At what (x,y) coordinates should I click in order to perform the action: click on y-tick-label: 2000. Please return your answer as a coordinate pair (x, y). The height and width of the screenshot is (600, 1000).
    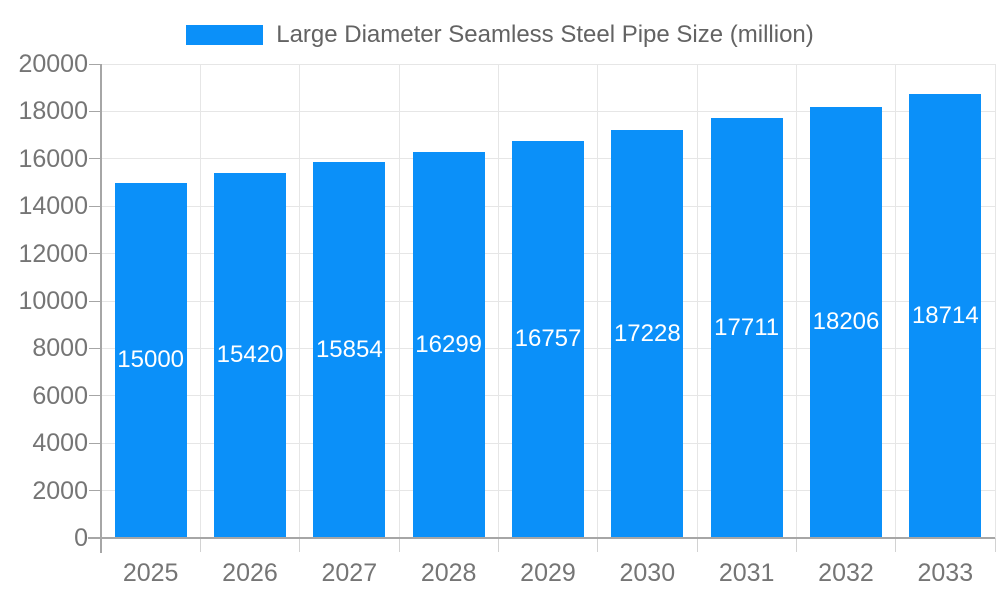
    Looking at the image, I should click on (60, 490).